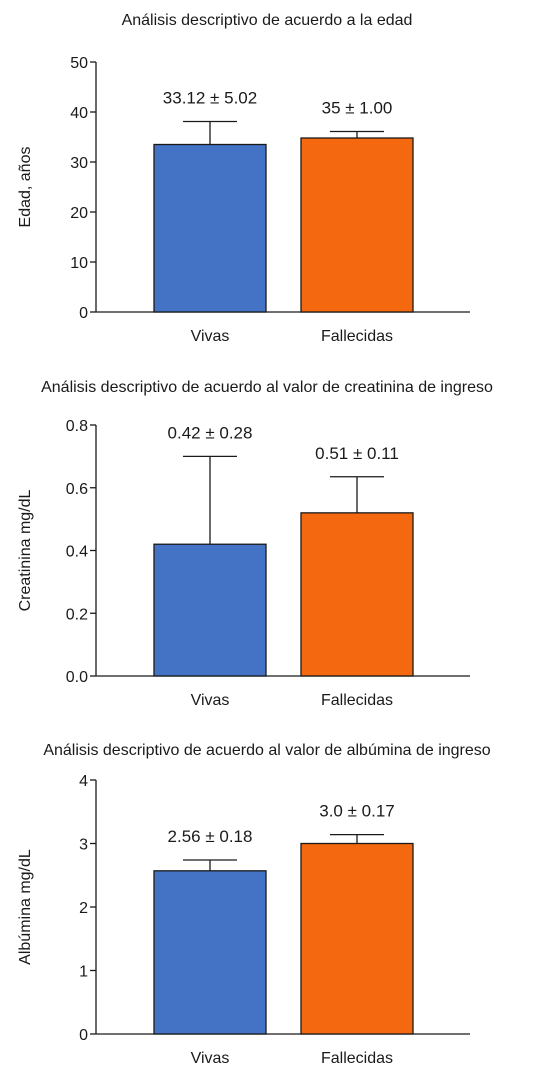 The width and height of the screenshot is (535, 1067). Describe the element at coordinates (79, 263) in the screenshot. I see `y-tick-label: 10` at that location.